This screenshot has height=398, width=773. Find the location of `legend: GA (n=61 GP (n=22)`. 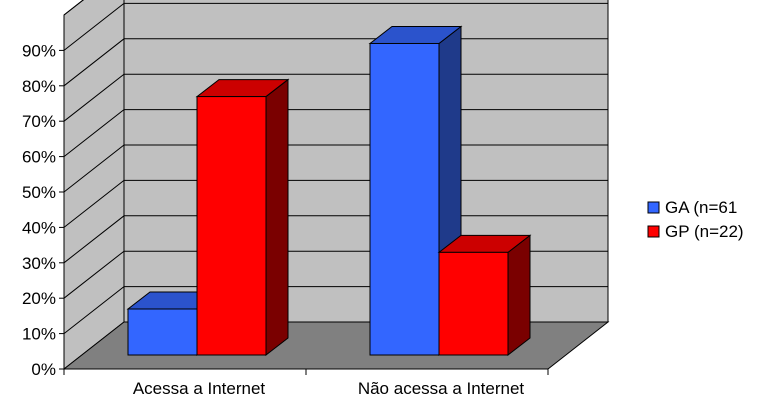

legend: GA (n=61 GP (n=22) is located at coordinates (695, 219).